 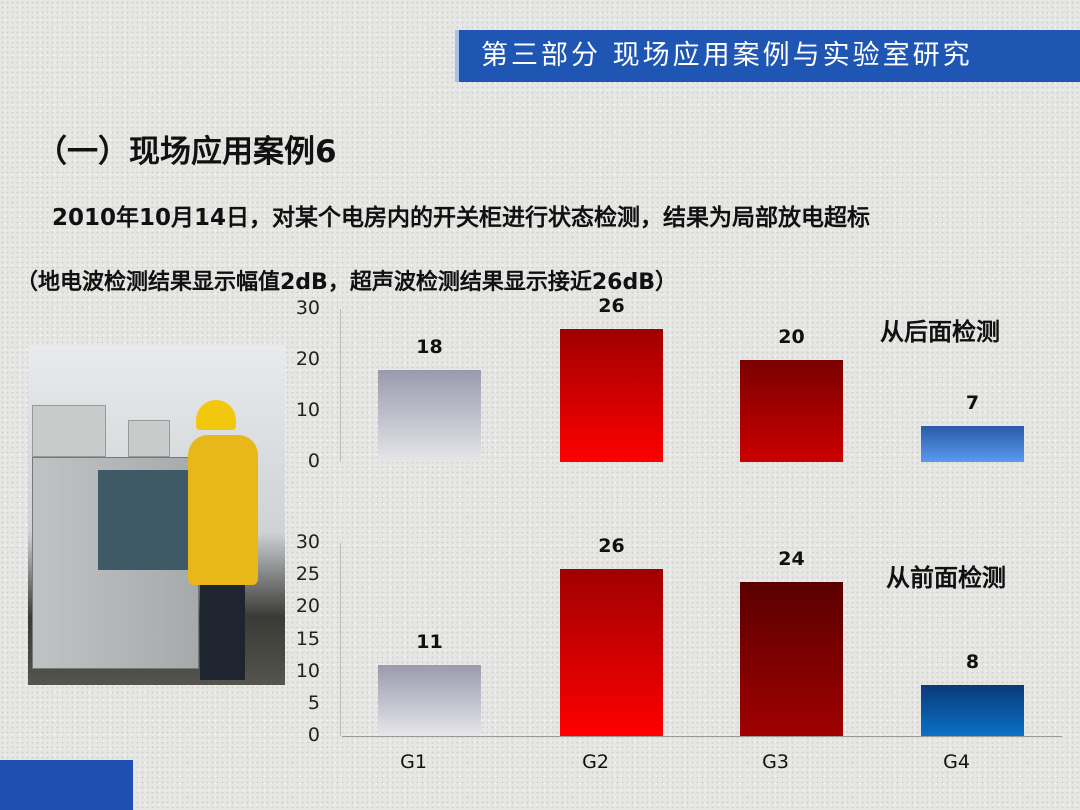 What do you see at coordinates (791, 558) in the screenshot?
I see `data-label: 24` at bounding box center [791, 558].